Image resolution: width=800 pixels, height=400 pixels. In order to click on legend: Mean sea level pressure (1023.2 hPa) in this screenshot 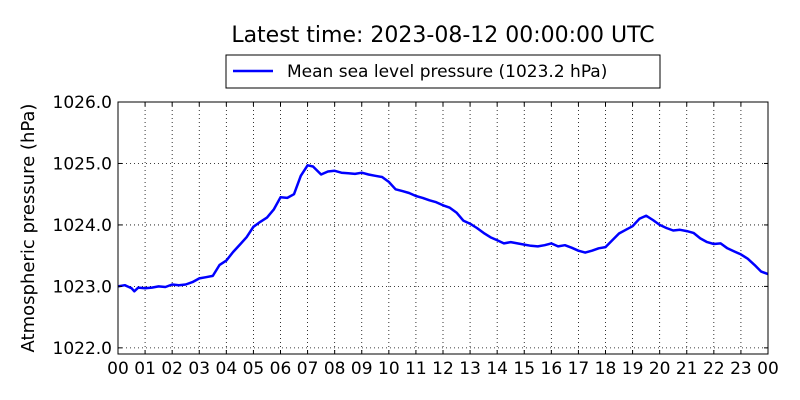, I will do `click(443, 71)`.